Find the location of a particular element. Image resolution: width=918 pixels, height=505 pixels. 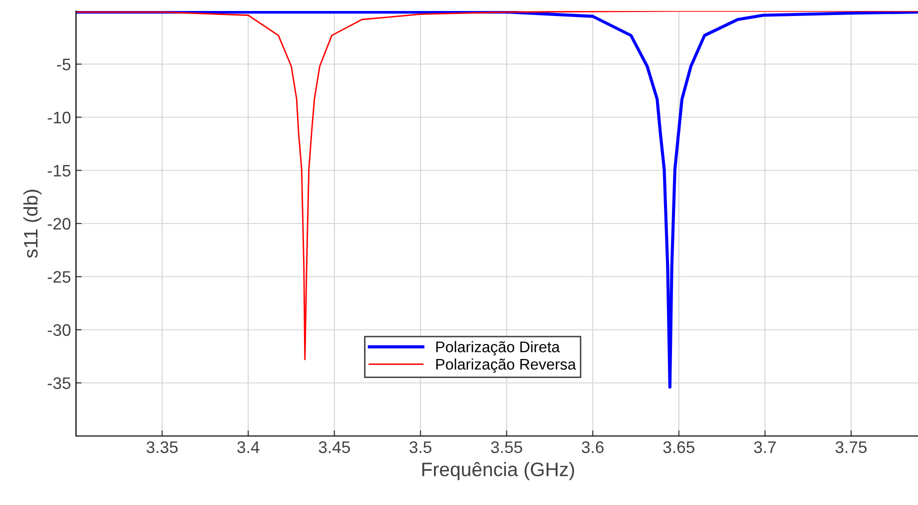

x-tick-label: 3.7 is located at coordinates (765, 447).